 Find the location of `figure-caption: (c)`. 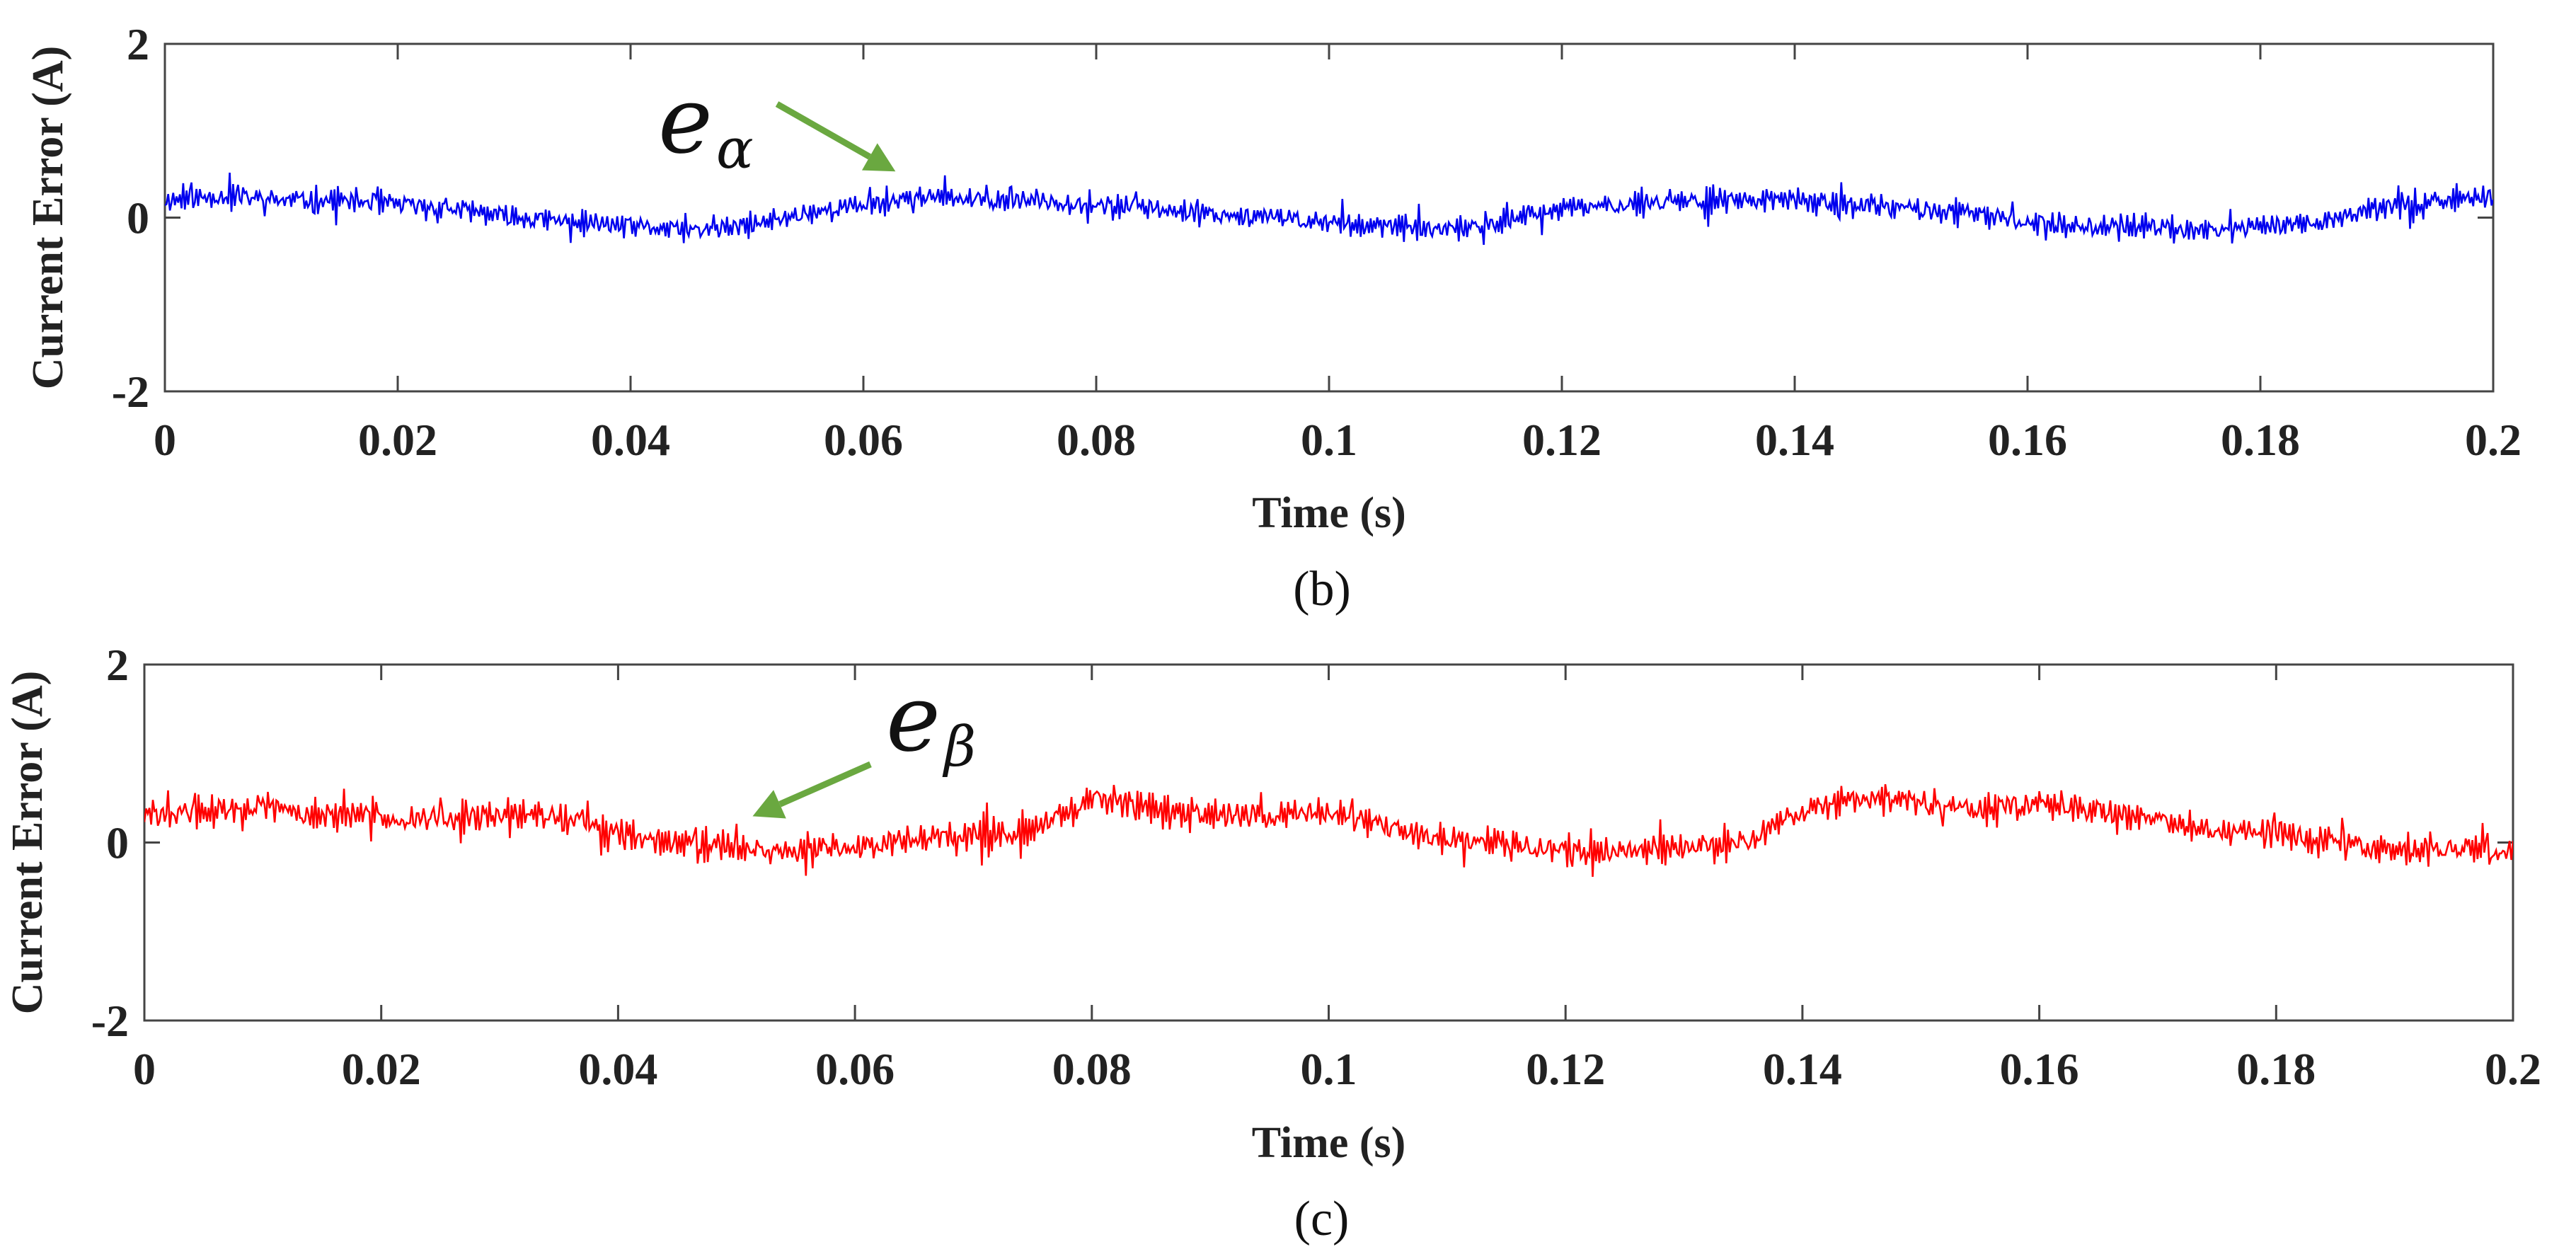

figure-caption: (c) is located at coordinates (1322, 1219).